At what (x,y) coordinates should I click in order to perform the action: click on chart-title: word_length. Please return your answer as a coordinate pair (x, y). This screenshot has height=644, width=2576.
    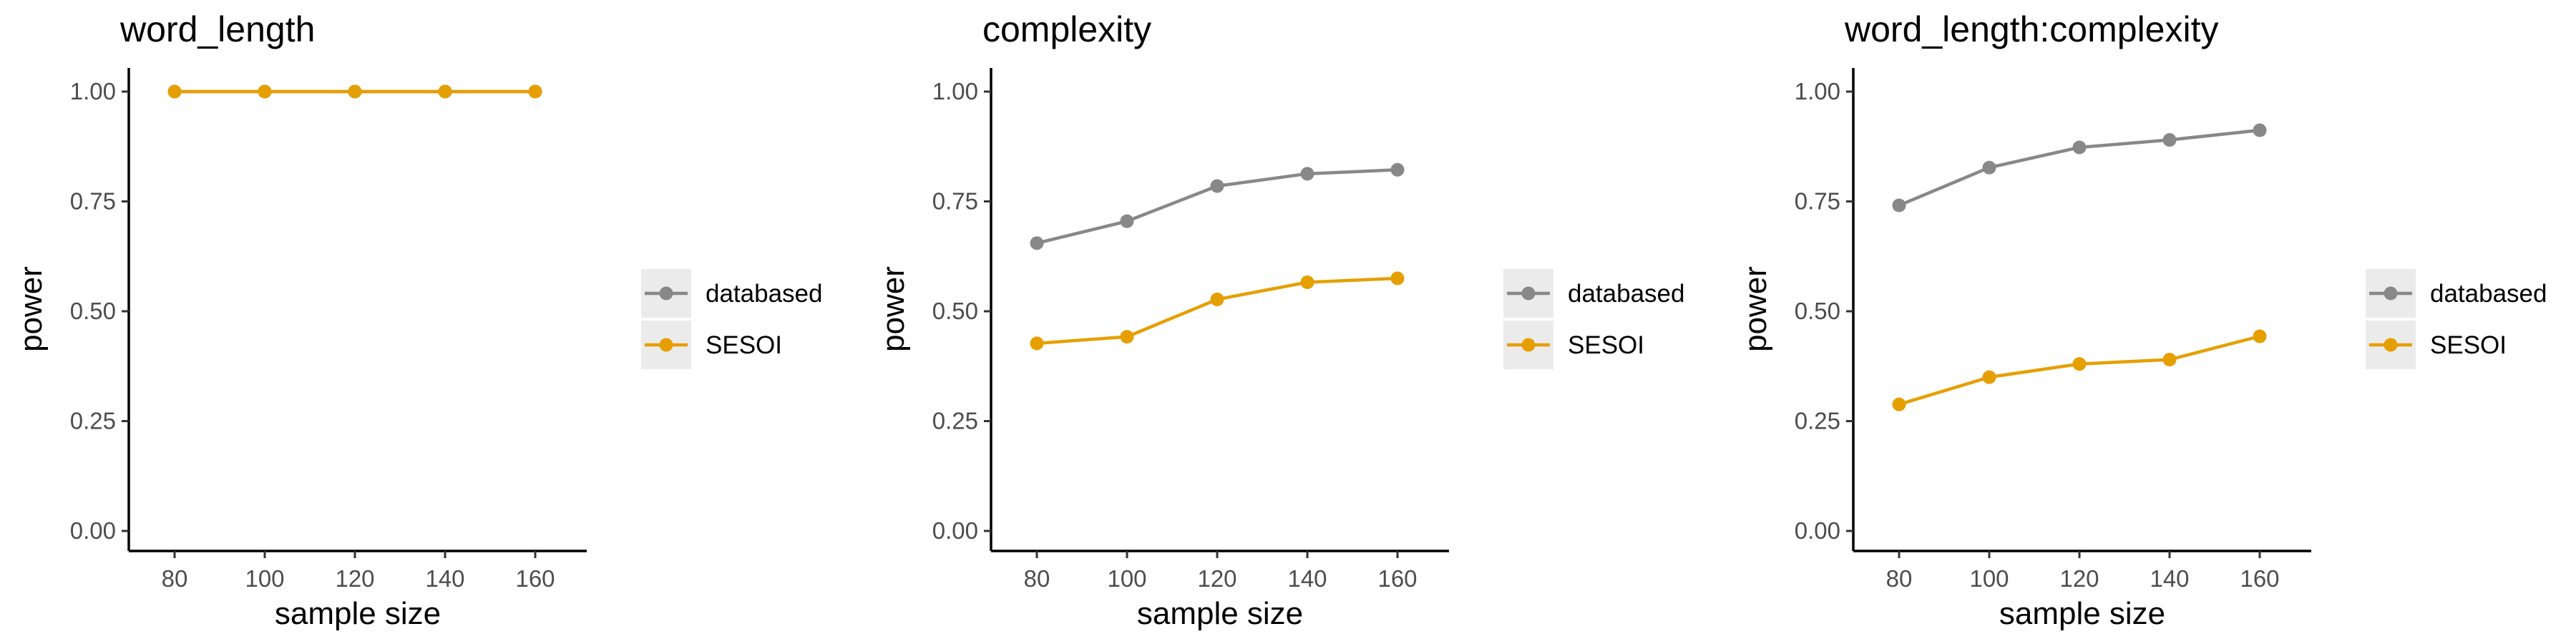
    Looking at the image, I should click on (217, 29).